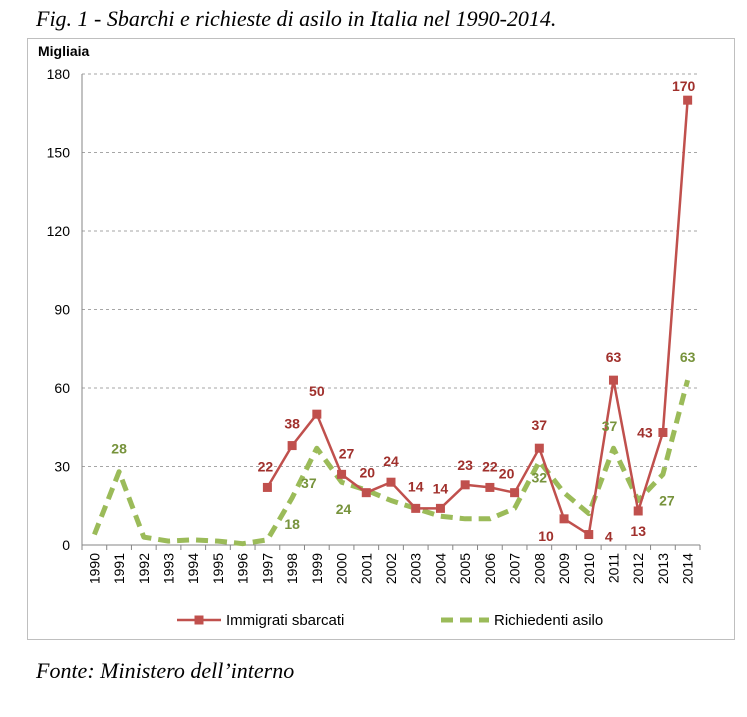 The image size is (747, 717). Describe the element at coordinates (218, 568) in the screenshot. I see `x-tick-label: 1995` at that location.